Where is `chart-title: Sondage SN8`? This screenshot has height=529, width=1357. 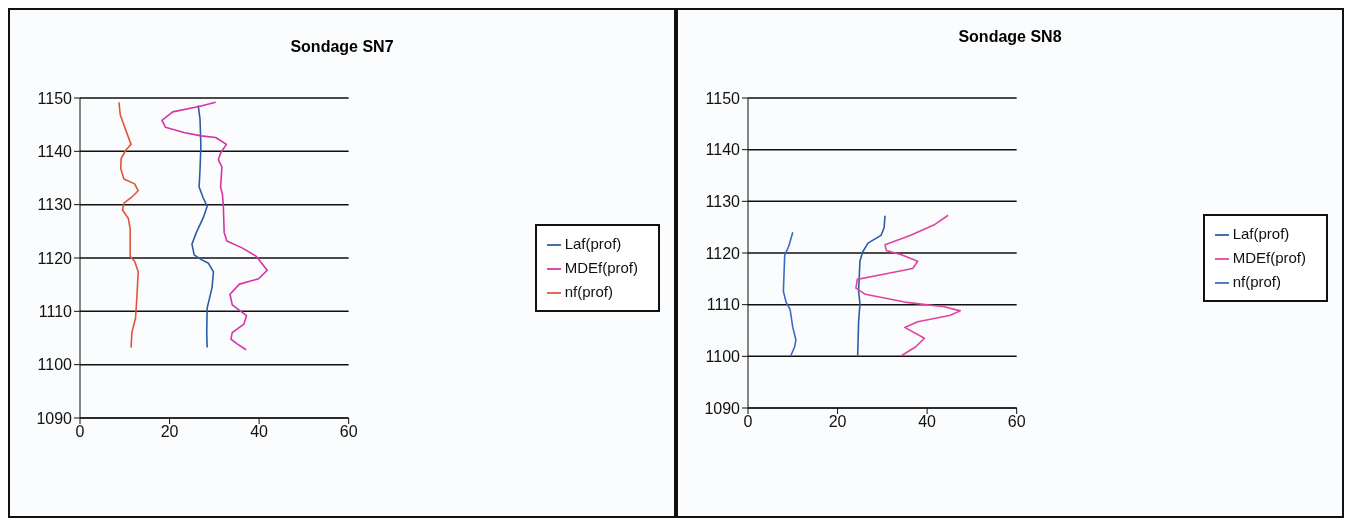
chart-title: Sondage SN8 is located at coordinates (1010, 37).